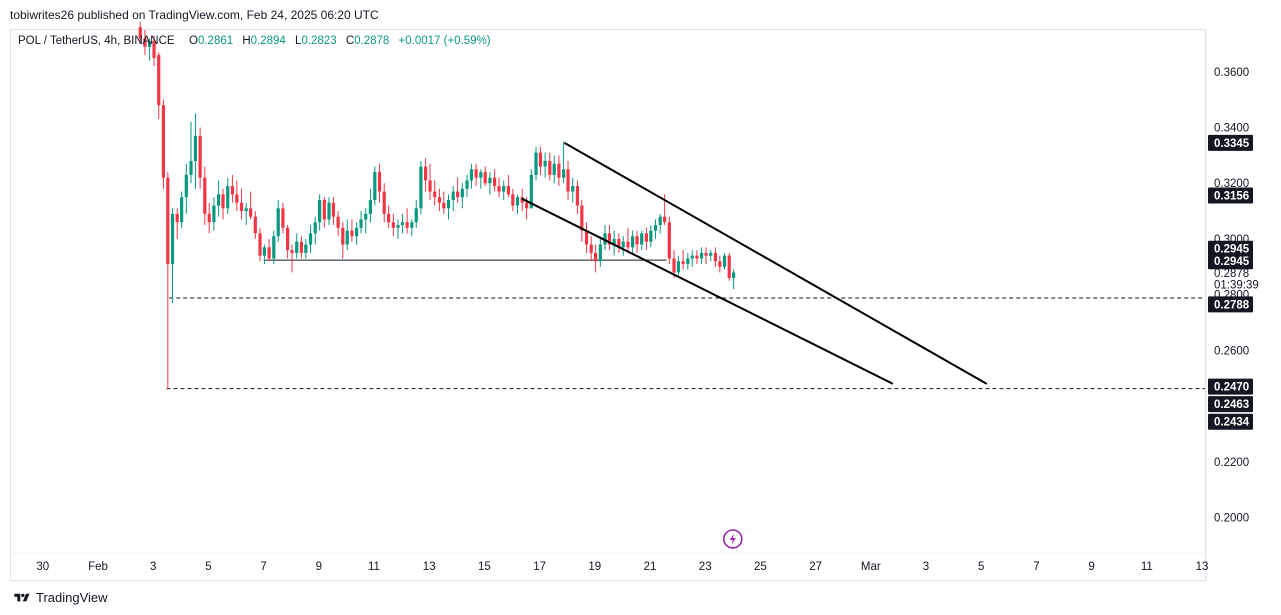  Describe the element at coordinates (98, 567) in the screenshot. I see `x-tick-label: Feb` at that location.